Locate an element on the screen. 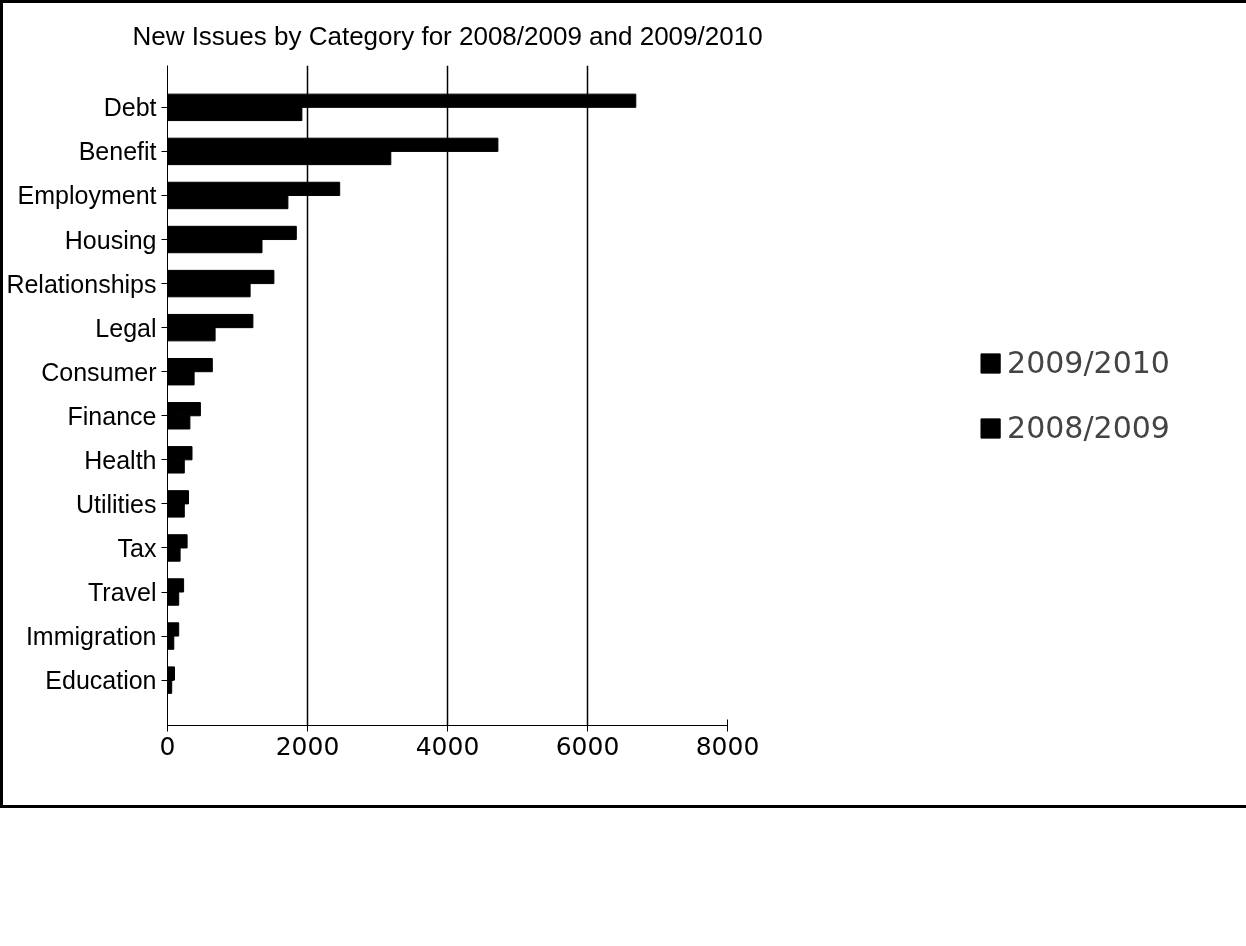  x-tick-label: 0 is located at coordinates (167, 746).